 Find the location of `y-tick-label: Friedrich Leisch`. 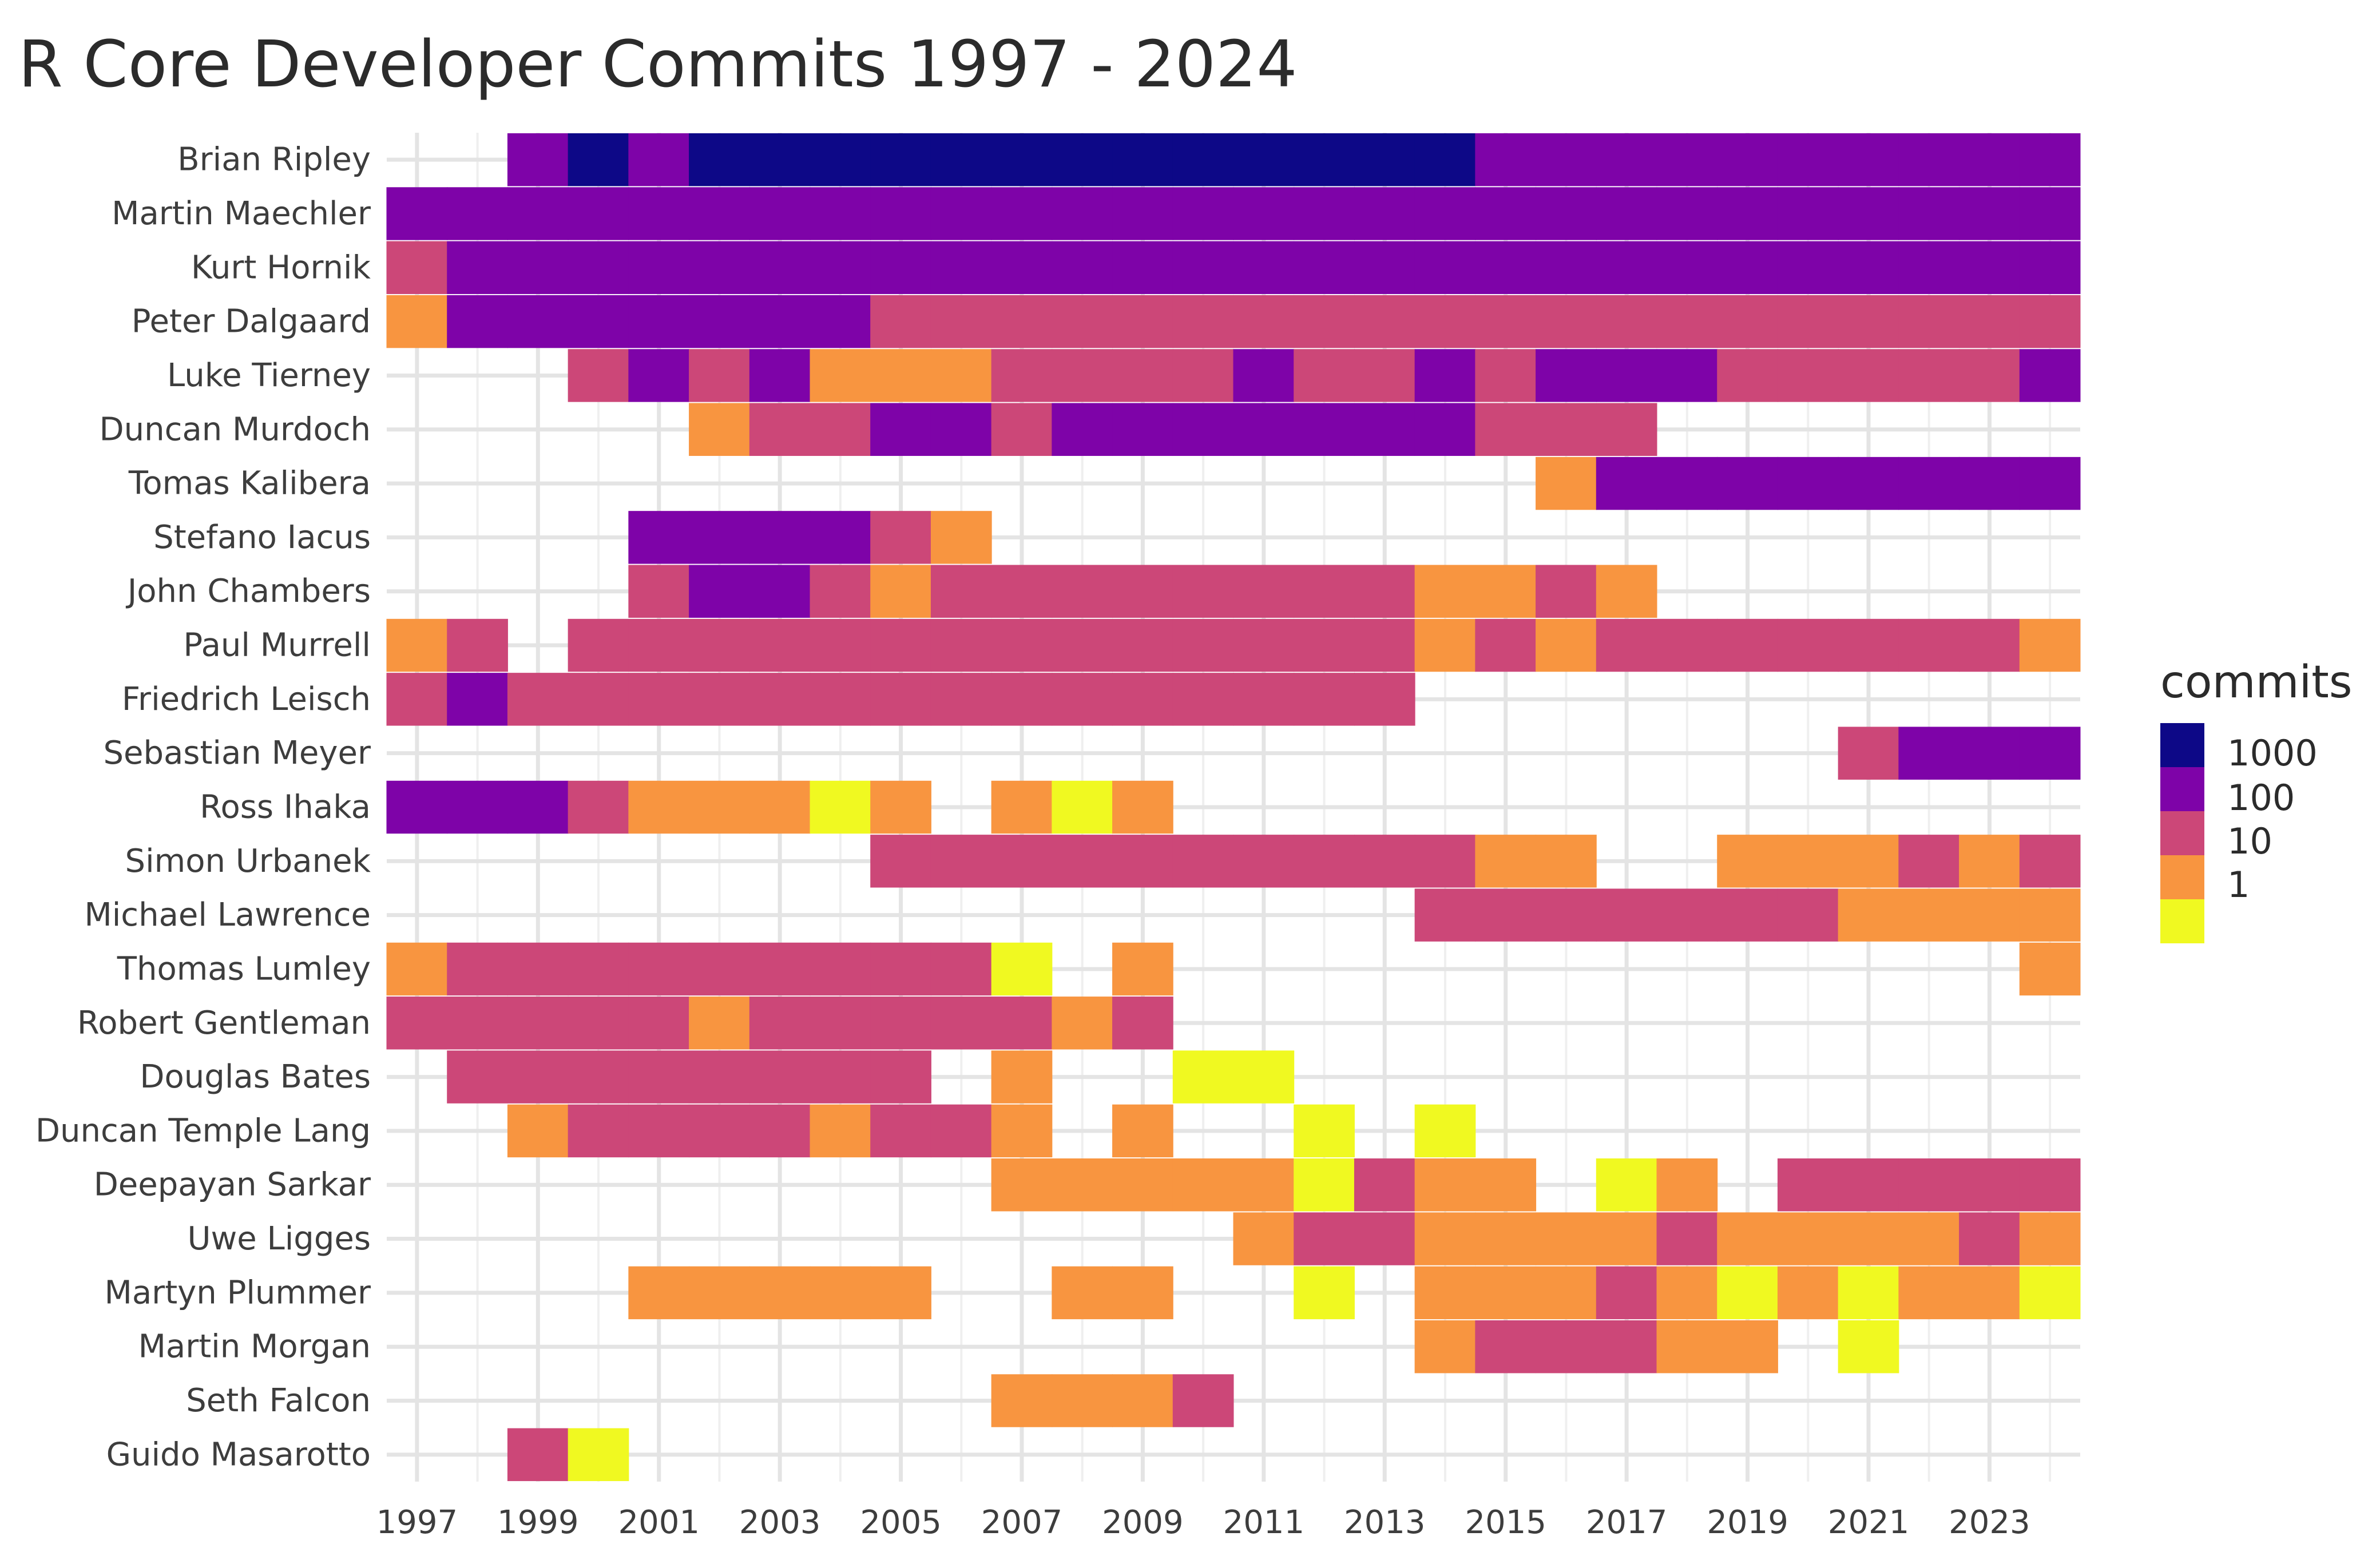

y-tick-label: Friedrich Leisch is located at coordinates (246, 699).